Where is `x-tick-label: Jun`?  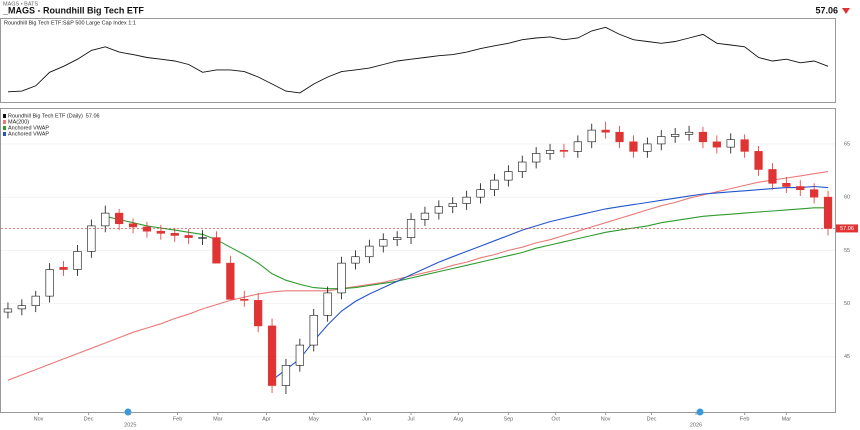
x-tick-label: Jun is located at coordinates (366, 419).